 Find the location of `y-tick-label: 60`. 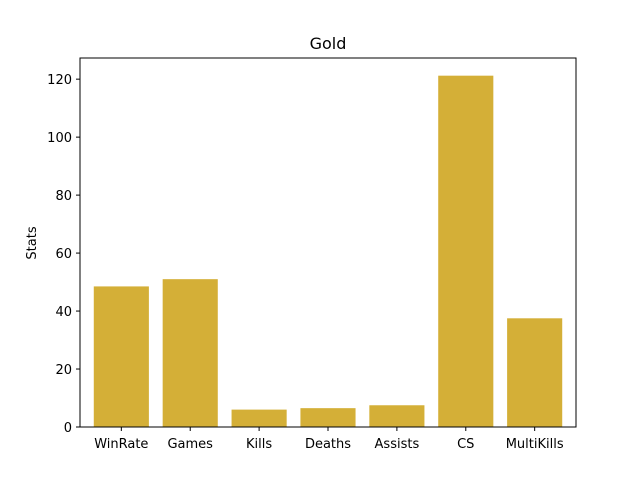

y-tick-label: 60 is located at coordinates (63, 254).